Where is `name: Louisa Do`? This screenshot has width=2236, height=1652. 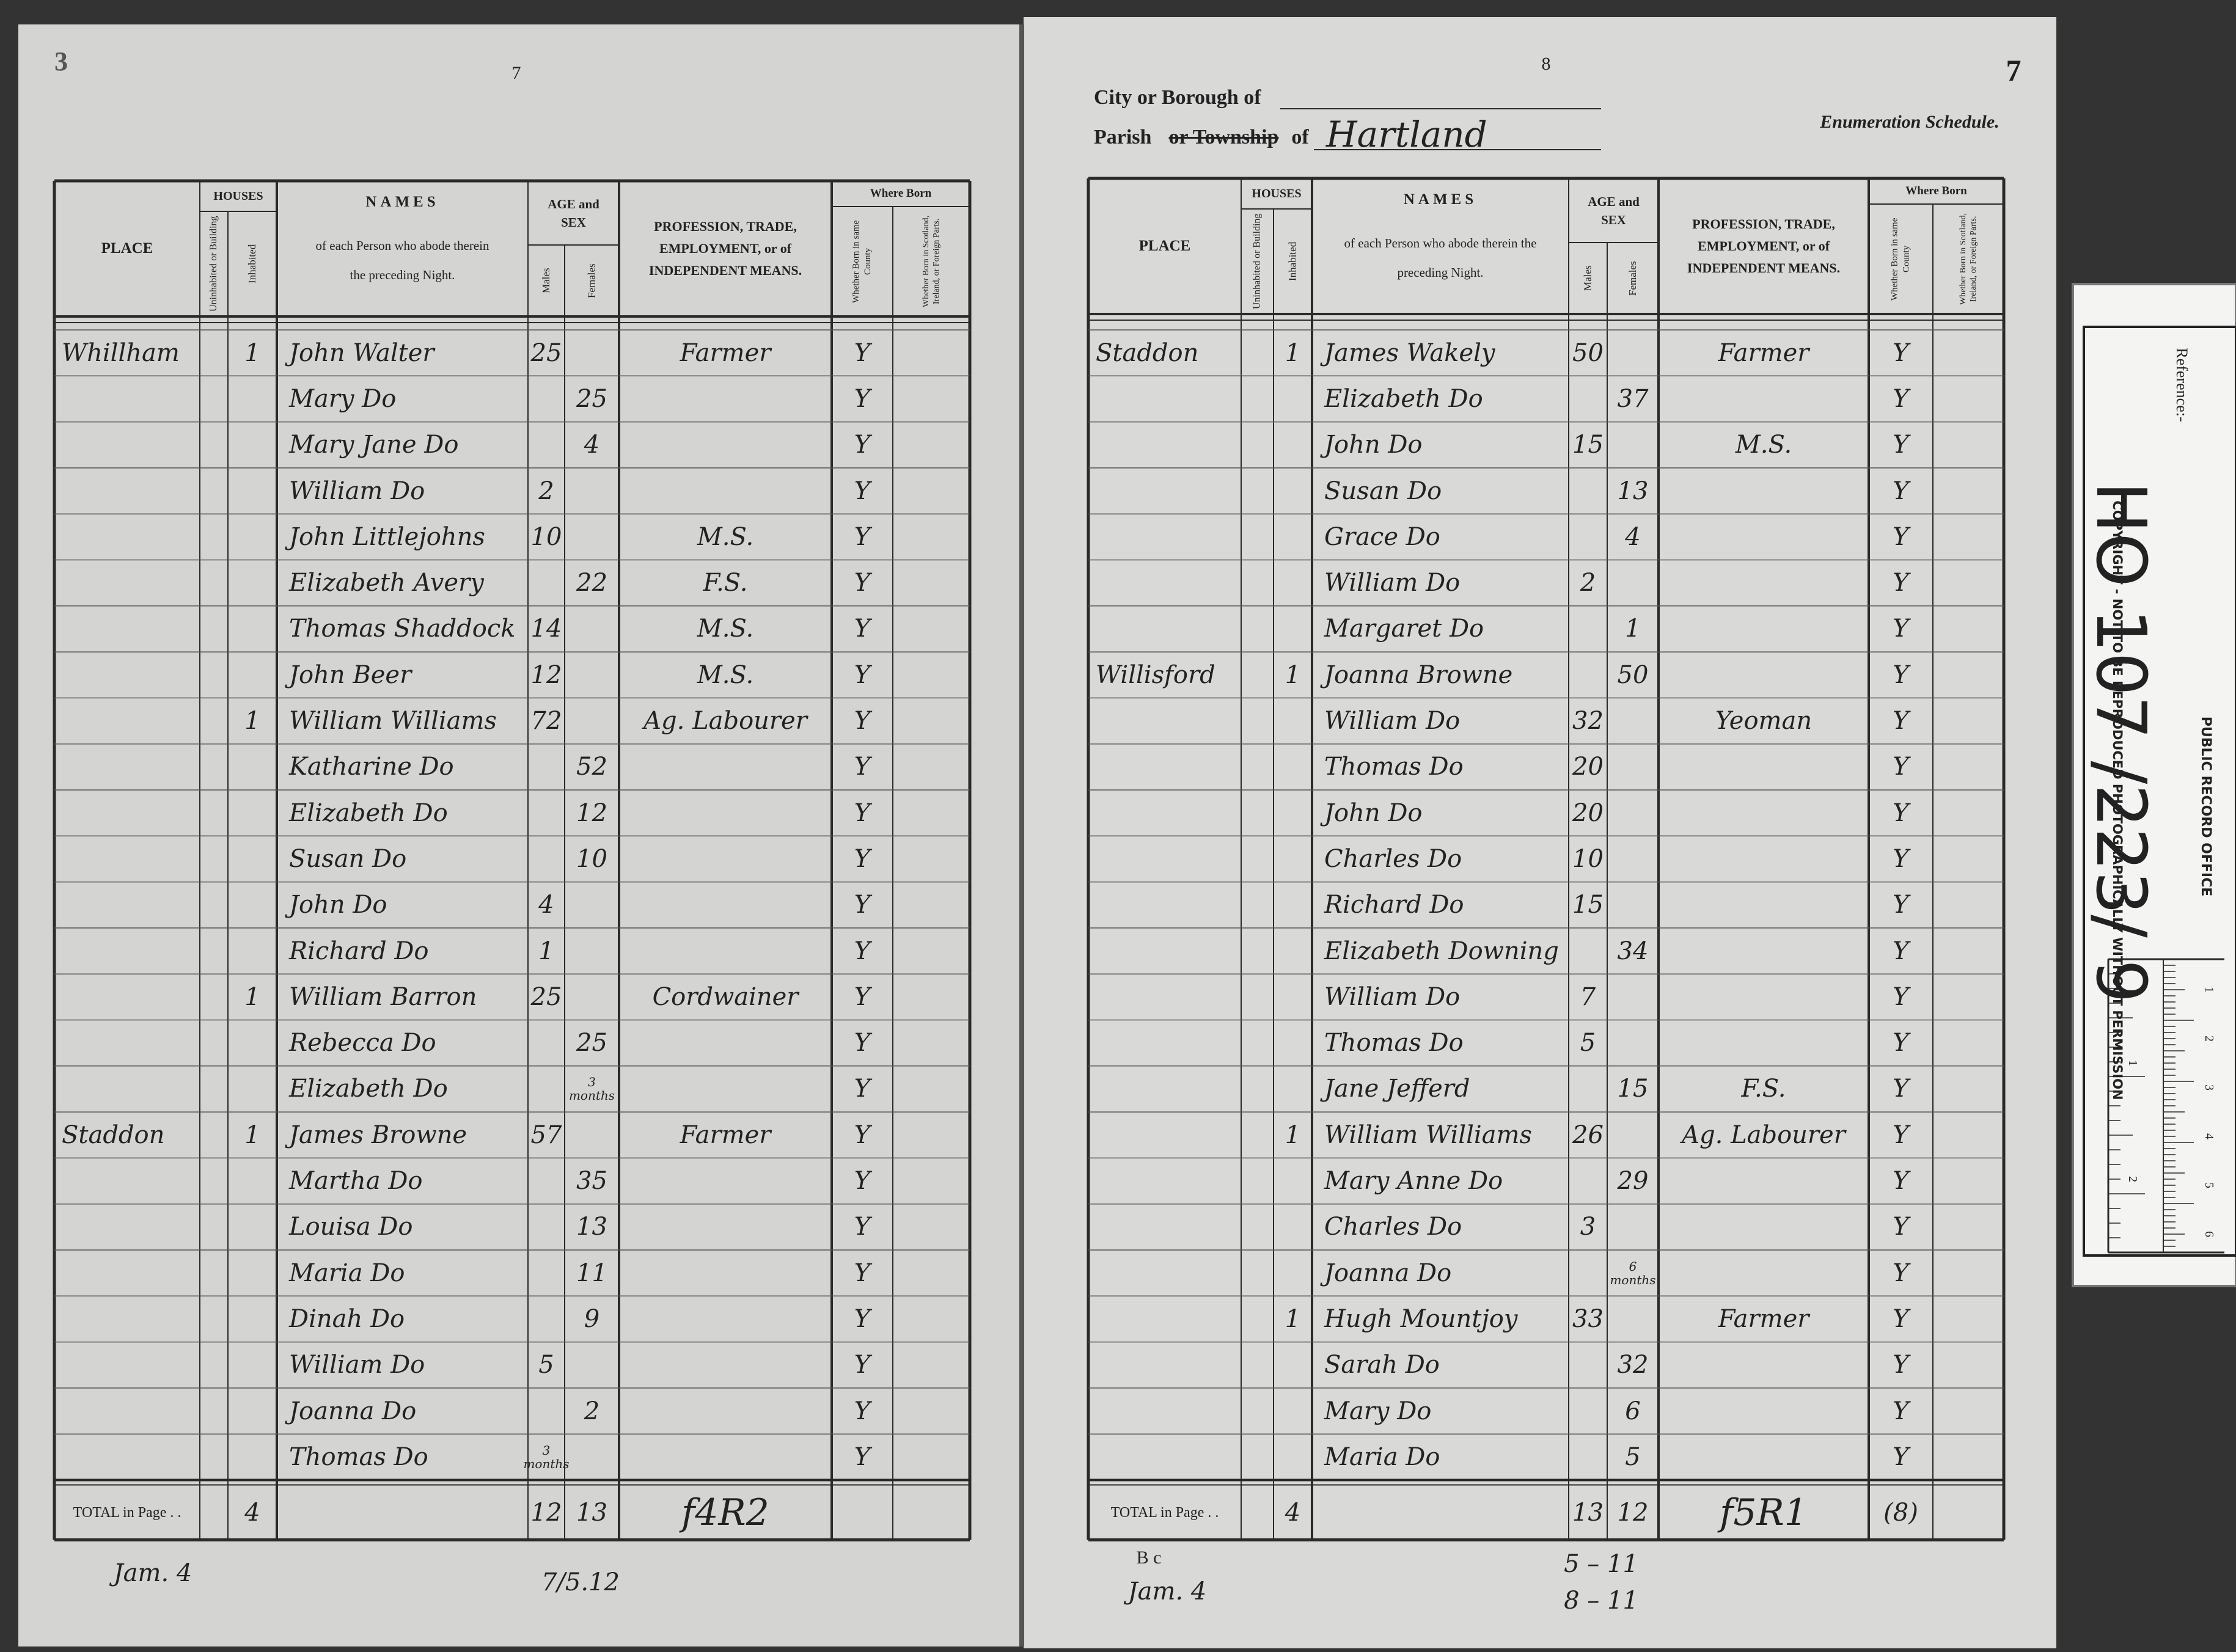
name: Louisa Do is located at coordinates (351, 1227).